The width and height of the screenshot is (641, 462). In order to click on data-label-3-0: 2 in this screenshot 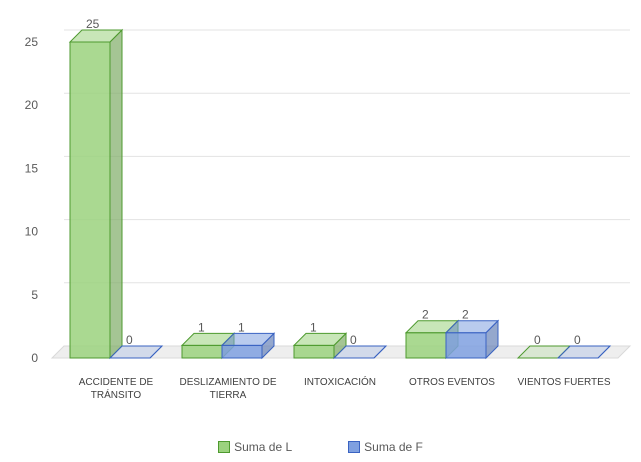, I will do `click(425, 315)`.